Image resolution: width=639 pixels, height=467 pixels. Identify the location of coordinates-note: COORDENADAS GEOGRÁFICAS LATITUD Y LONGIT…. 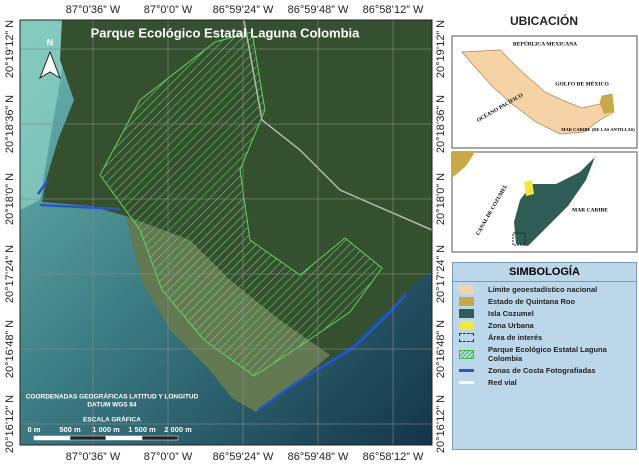
(112, 396).